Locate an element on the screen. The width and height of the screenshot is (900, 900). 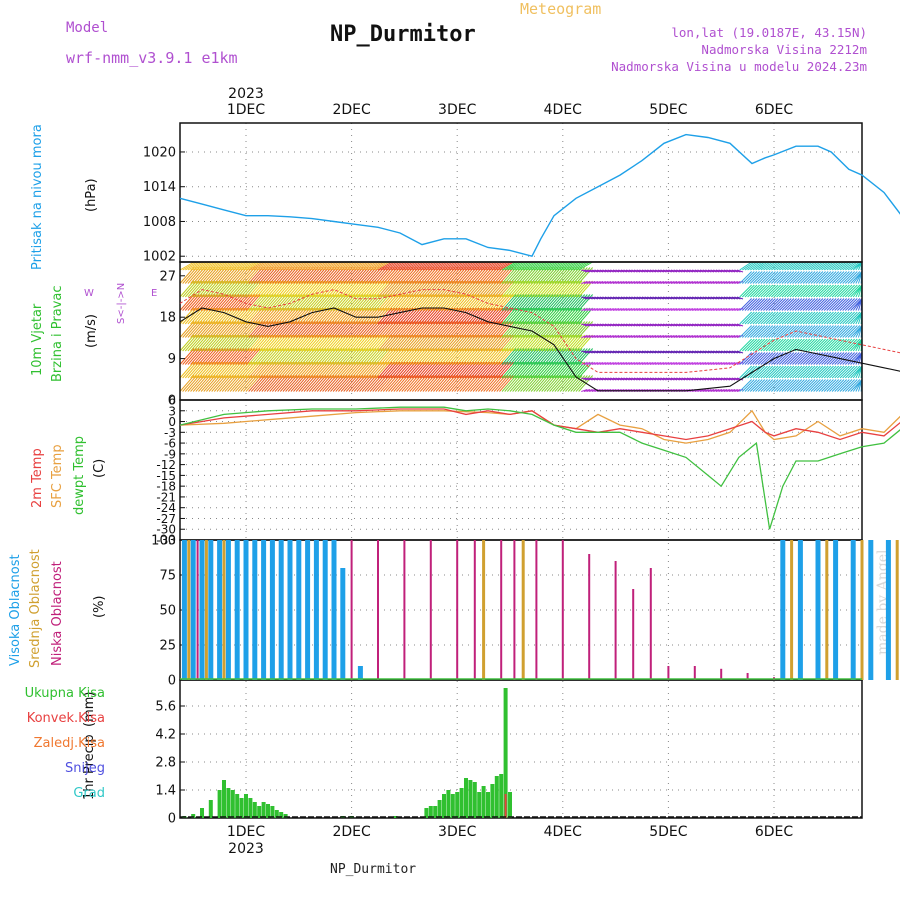
wind-tick-label: 18 is located at coordinates (167, 318).